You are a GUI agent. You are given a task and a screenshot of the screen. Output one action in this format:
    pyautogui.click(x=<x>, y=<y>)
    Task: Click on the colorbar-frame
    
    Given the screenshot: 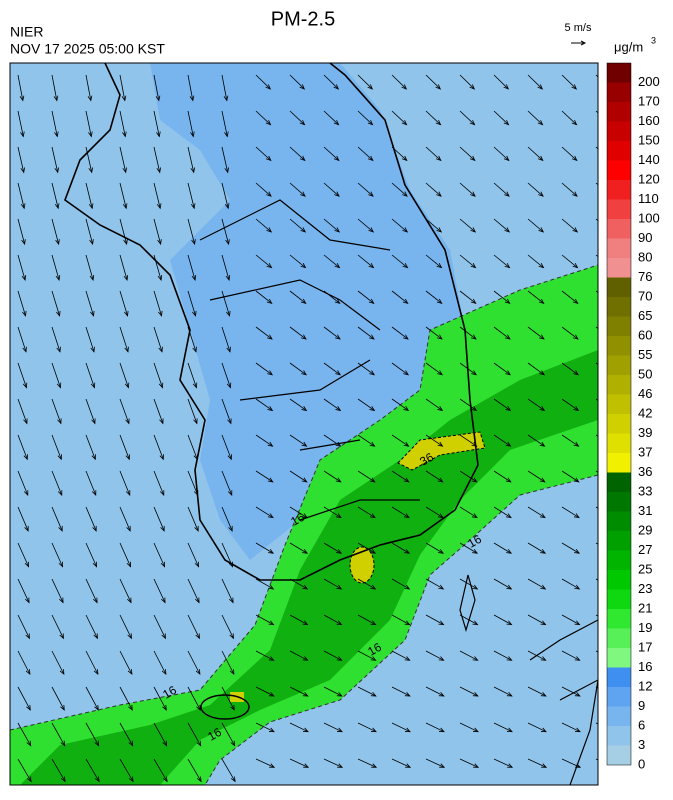 What is the action you would take?
    pyautogui.click(x=619, y=414)
    